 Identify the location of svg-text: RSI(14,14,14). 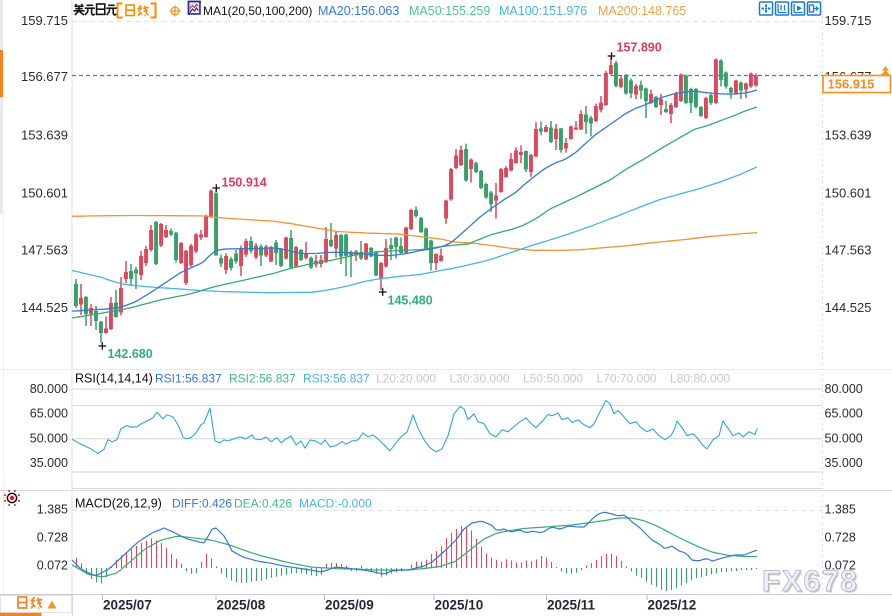
(114, 379).